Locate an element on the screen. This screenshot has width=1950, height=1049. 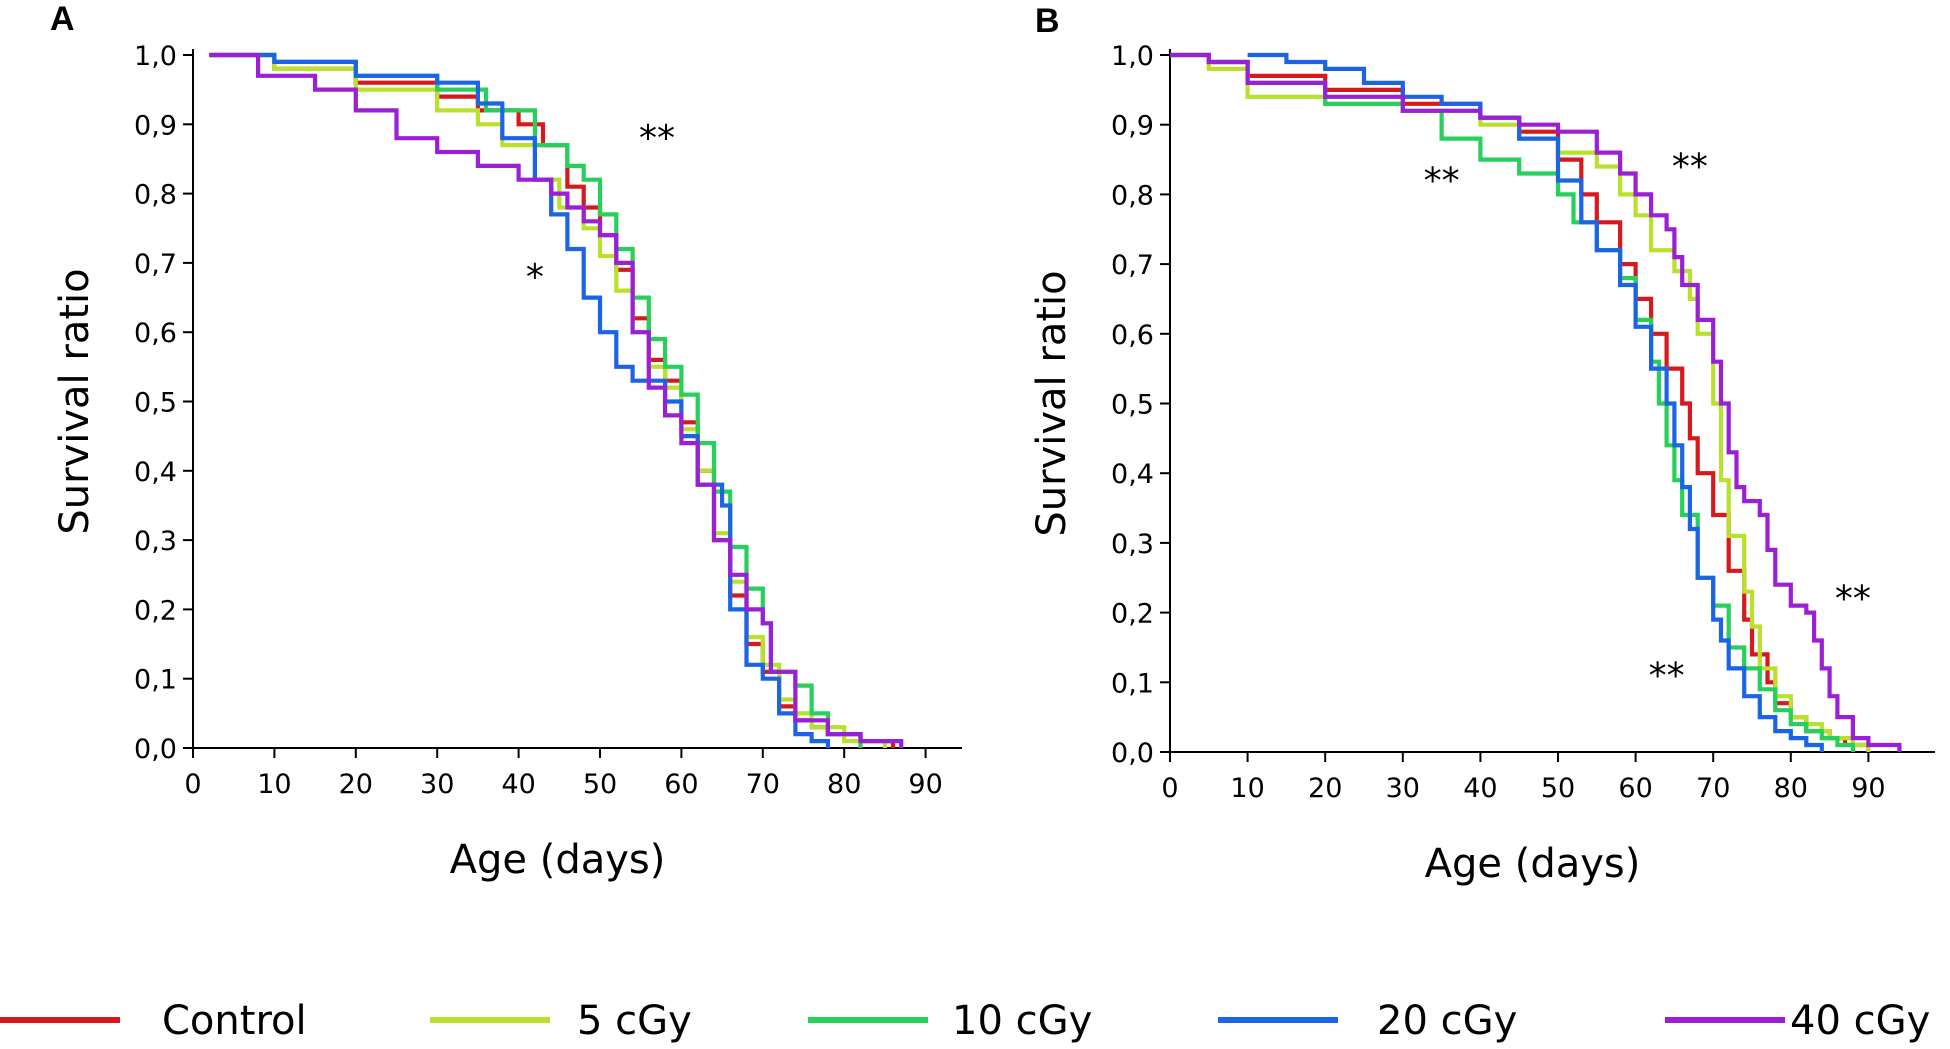
legend-label-20-cgy: 20 cGy is located at coordinates (1447, 1021).